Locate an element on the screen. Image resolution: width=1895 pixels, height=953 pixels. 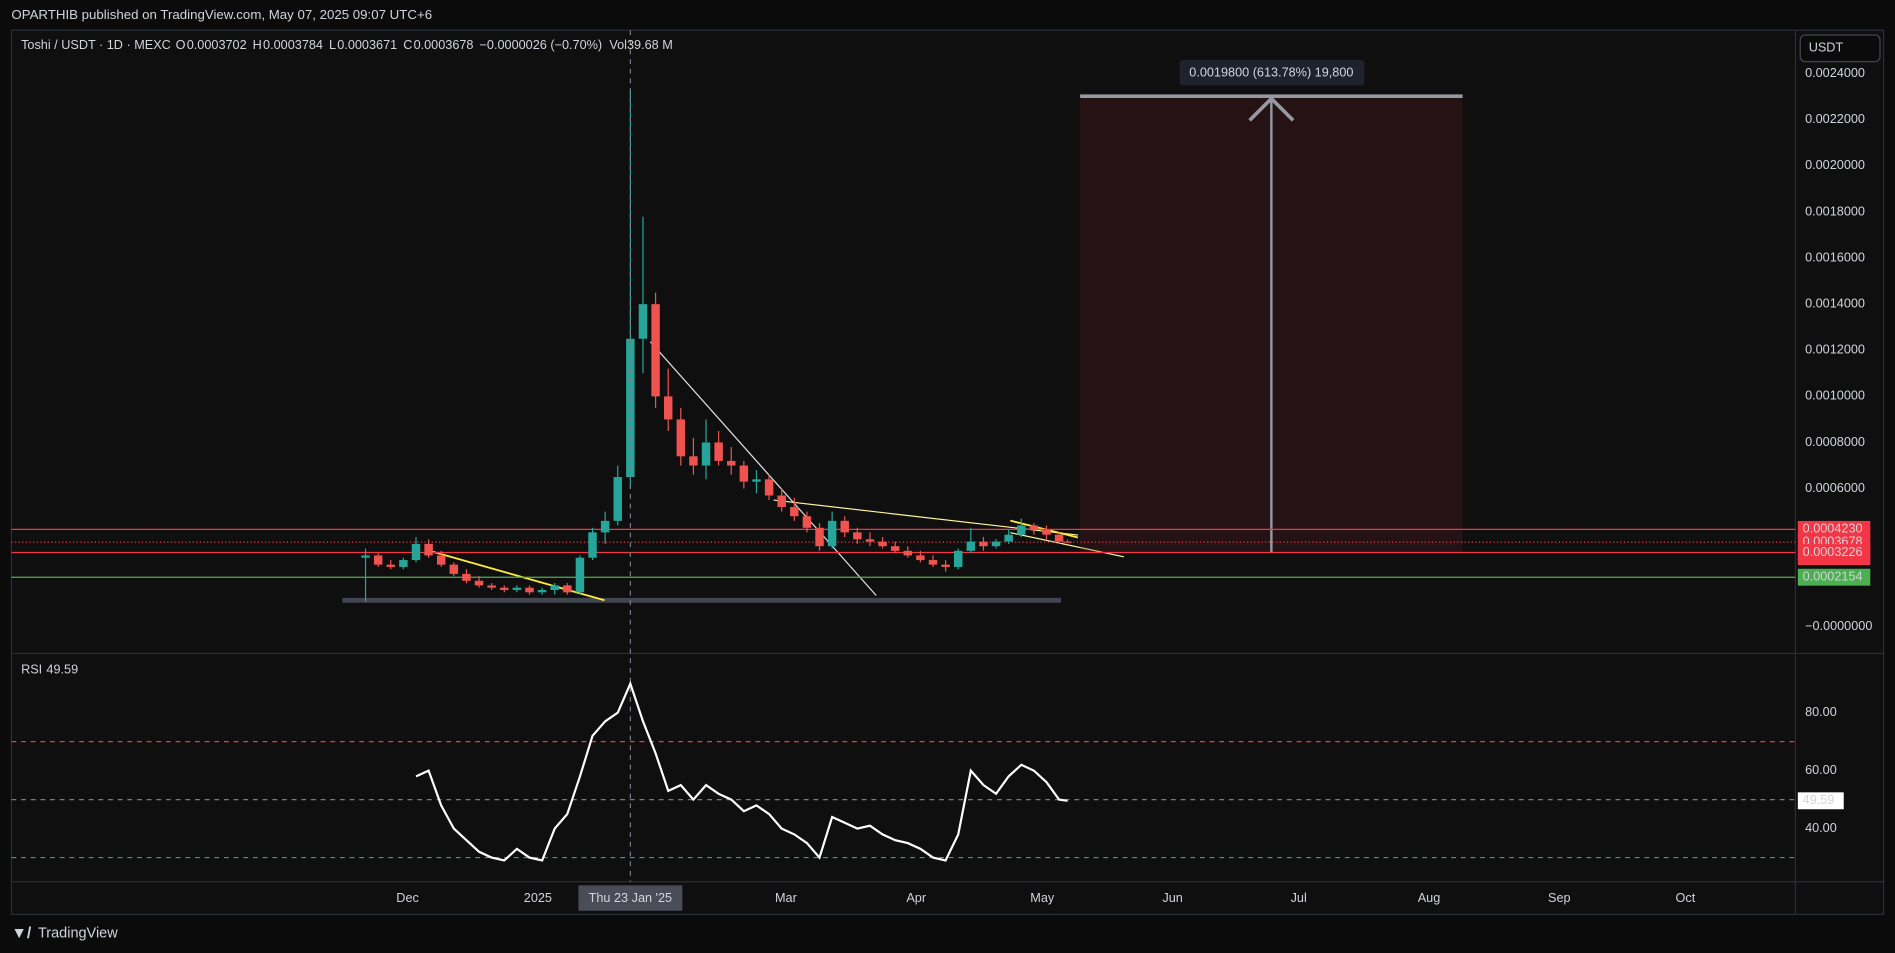
y-tick-label: 0.0008000 is located at coordinates (1835, 442).